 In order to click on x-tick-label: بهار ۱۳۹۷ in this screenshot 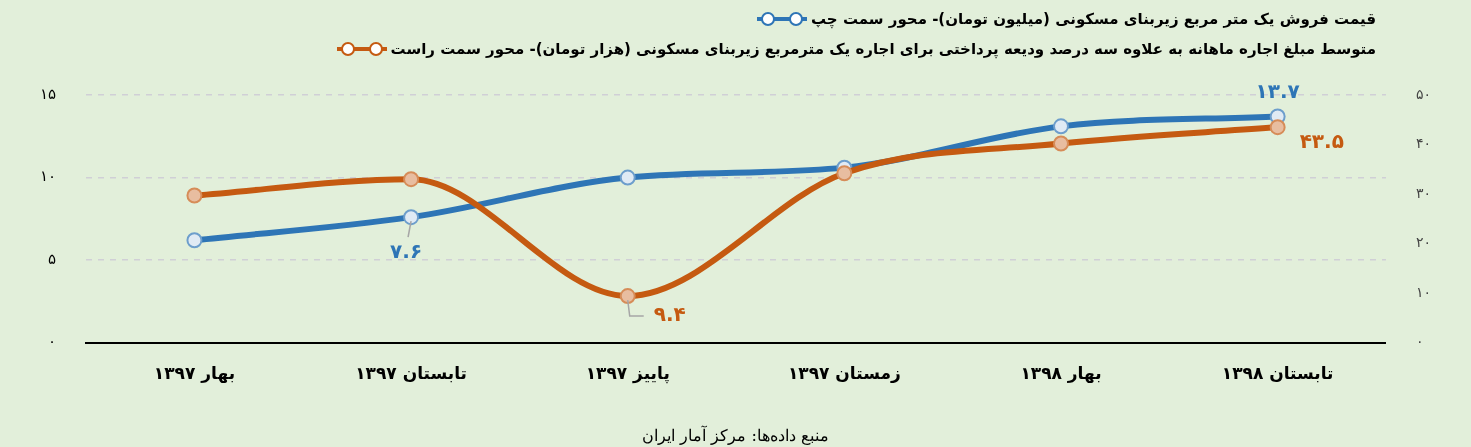, I will do `click(194, 374)`.